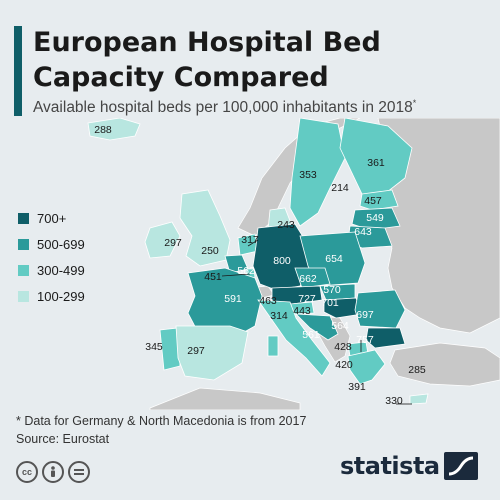 The height and width of the screenshot is (500, 500). I want to click on nd-icon, so click(79, 472).